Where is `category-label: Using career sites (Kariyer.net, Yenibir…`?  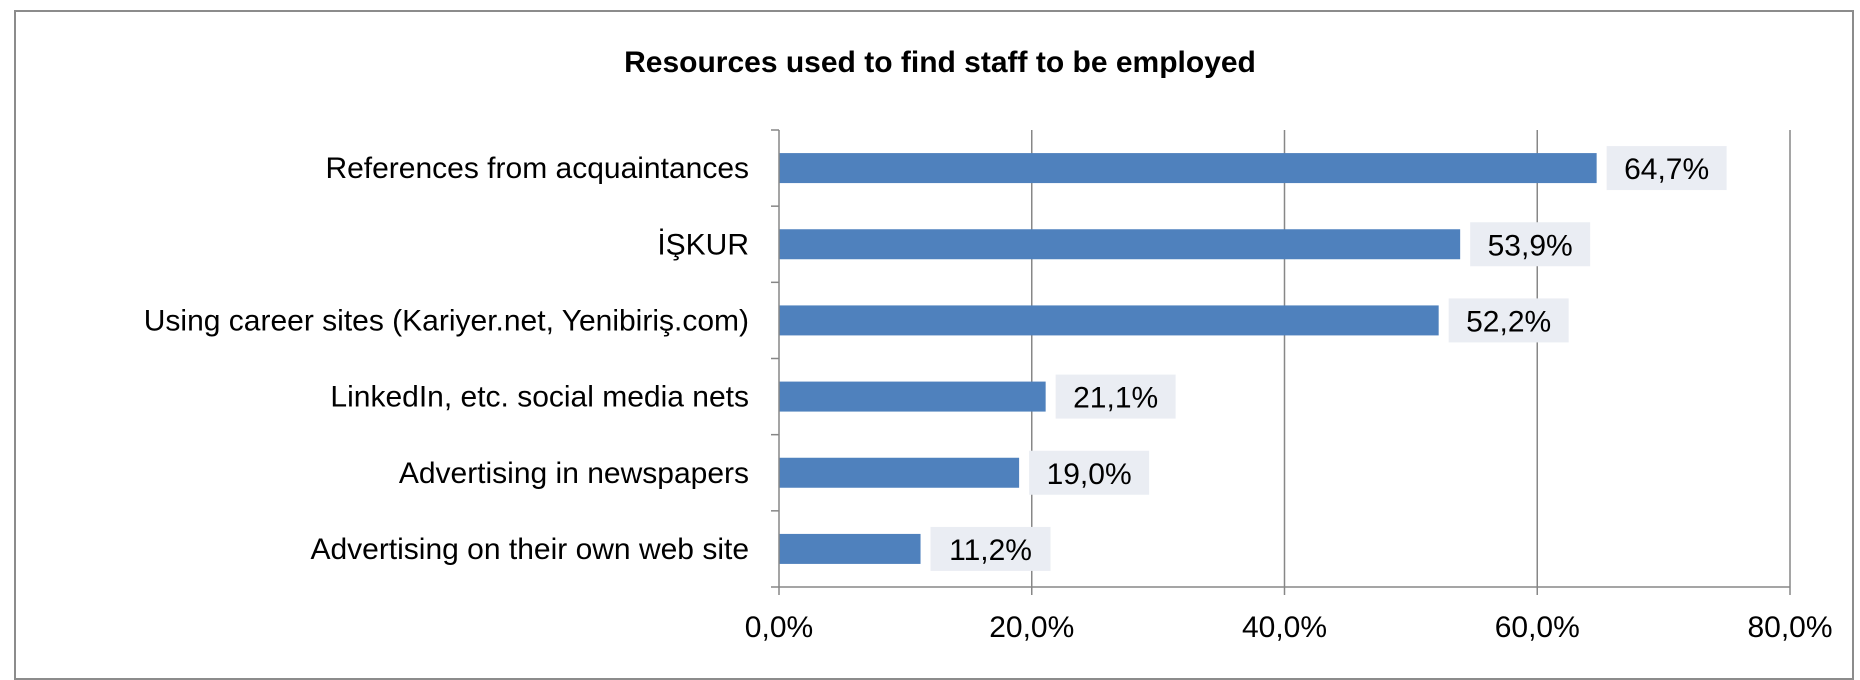
category-label: Using career sites (Kariyer.net, Yenibir… is located at coordinates (446, 320).